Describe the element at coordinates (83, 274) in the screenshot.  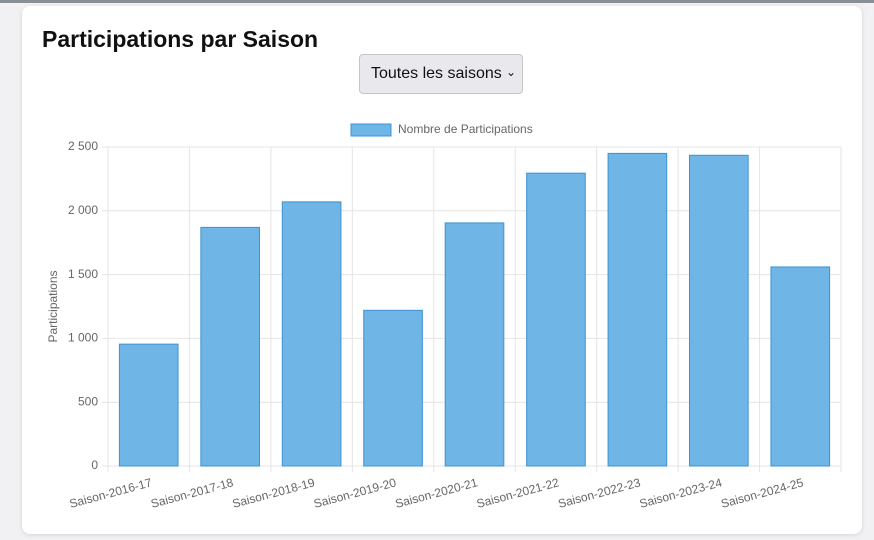
I see `y-tick-label: 1 500` at that location.